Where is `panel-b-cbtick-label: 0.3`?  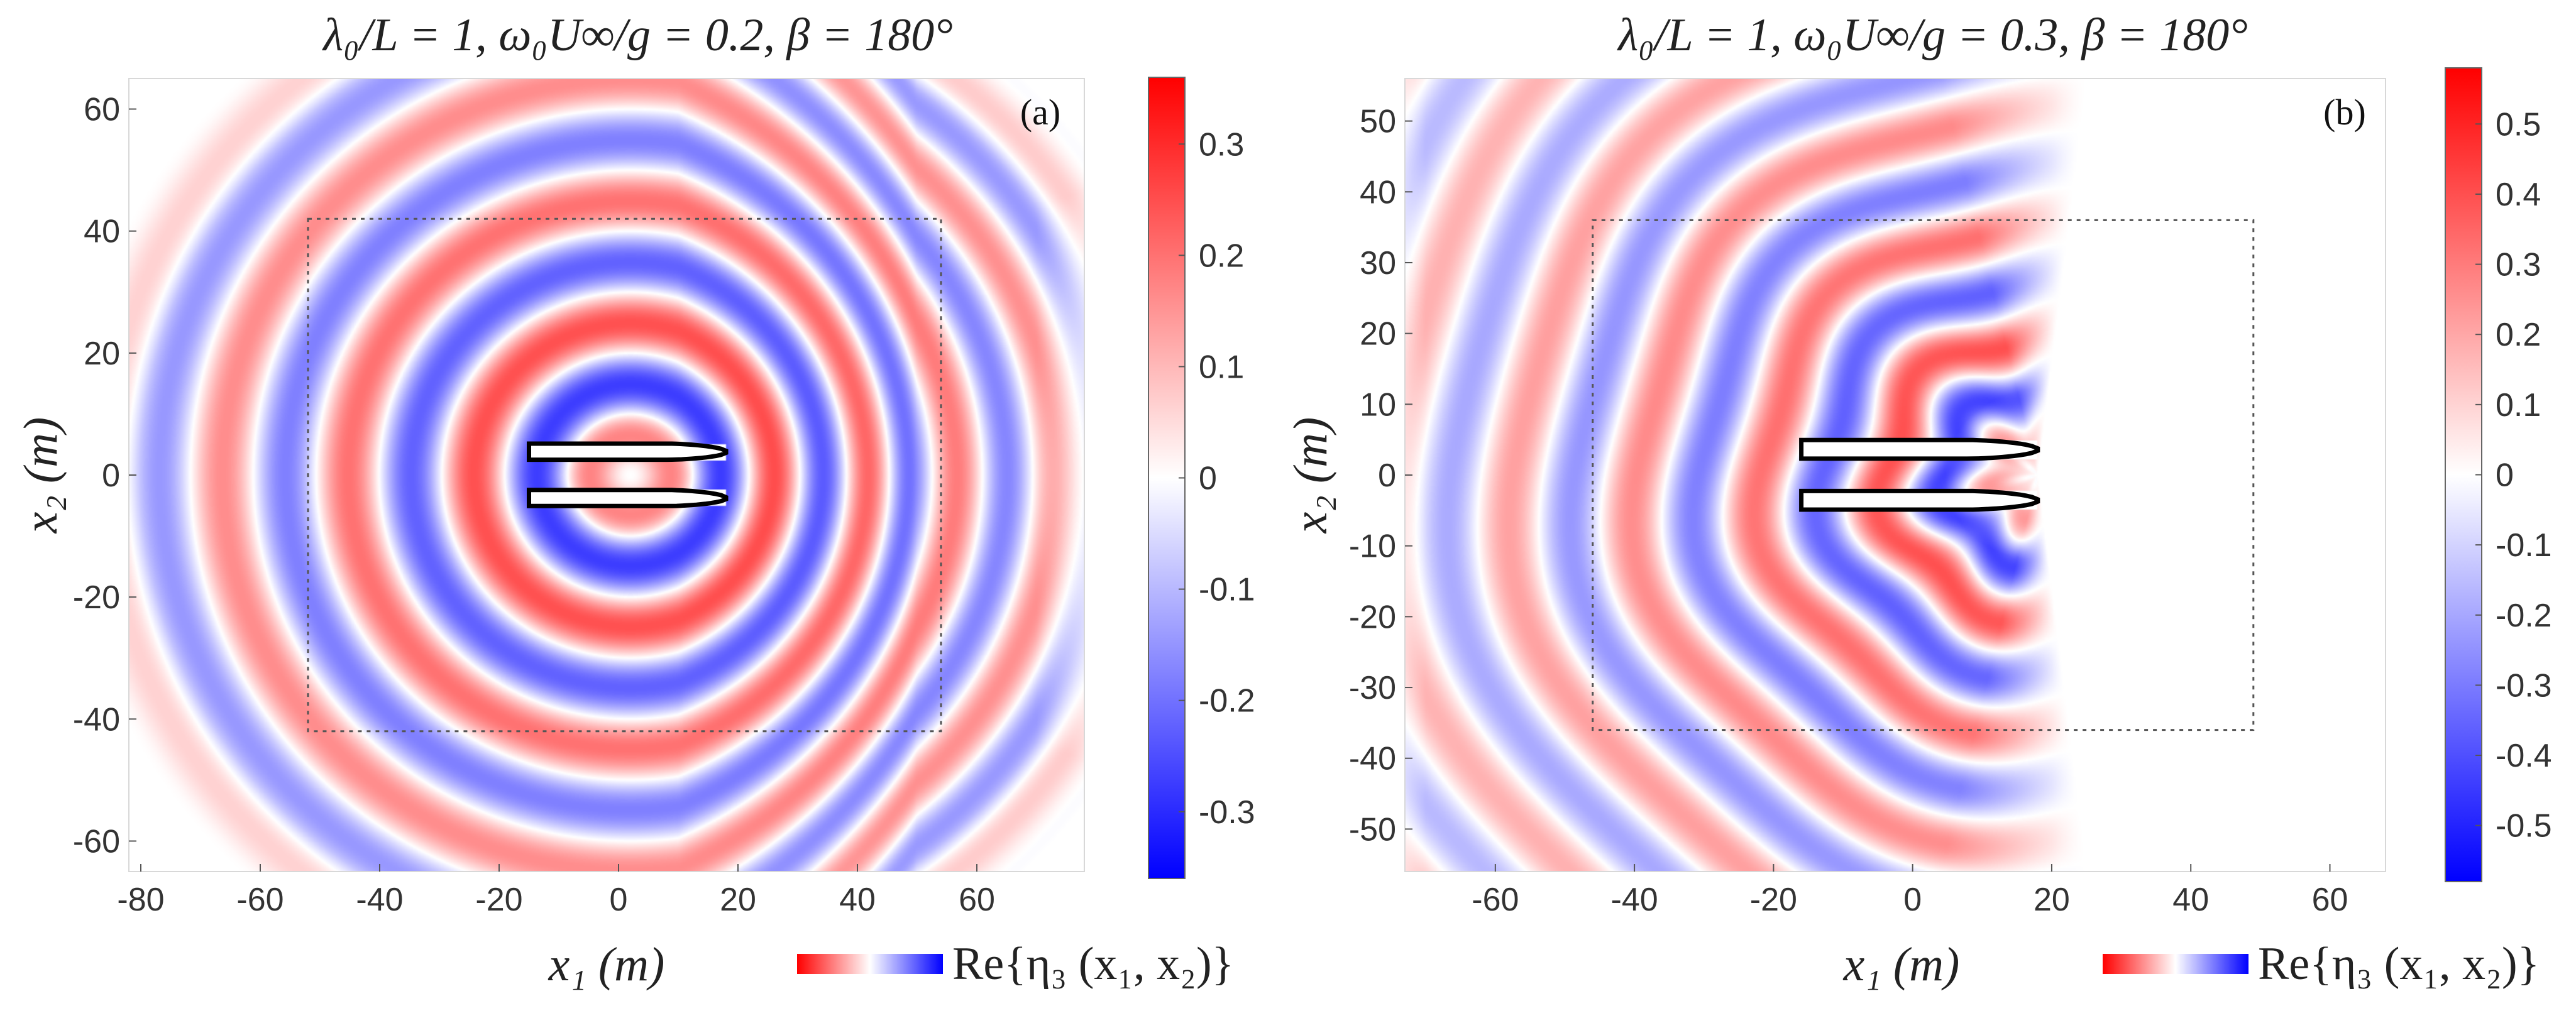
panel-b-cbtick-label: 0.3 is located at coordinates (2518, 265).